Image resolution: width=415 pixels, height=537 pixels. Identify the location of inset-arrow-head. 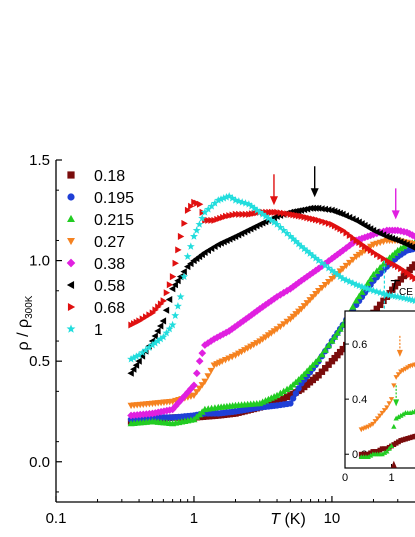
(393, 464).